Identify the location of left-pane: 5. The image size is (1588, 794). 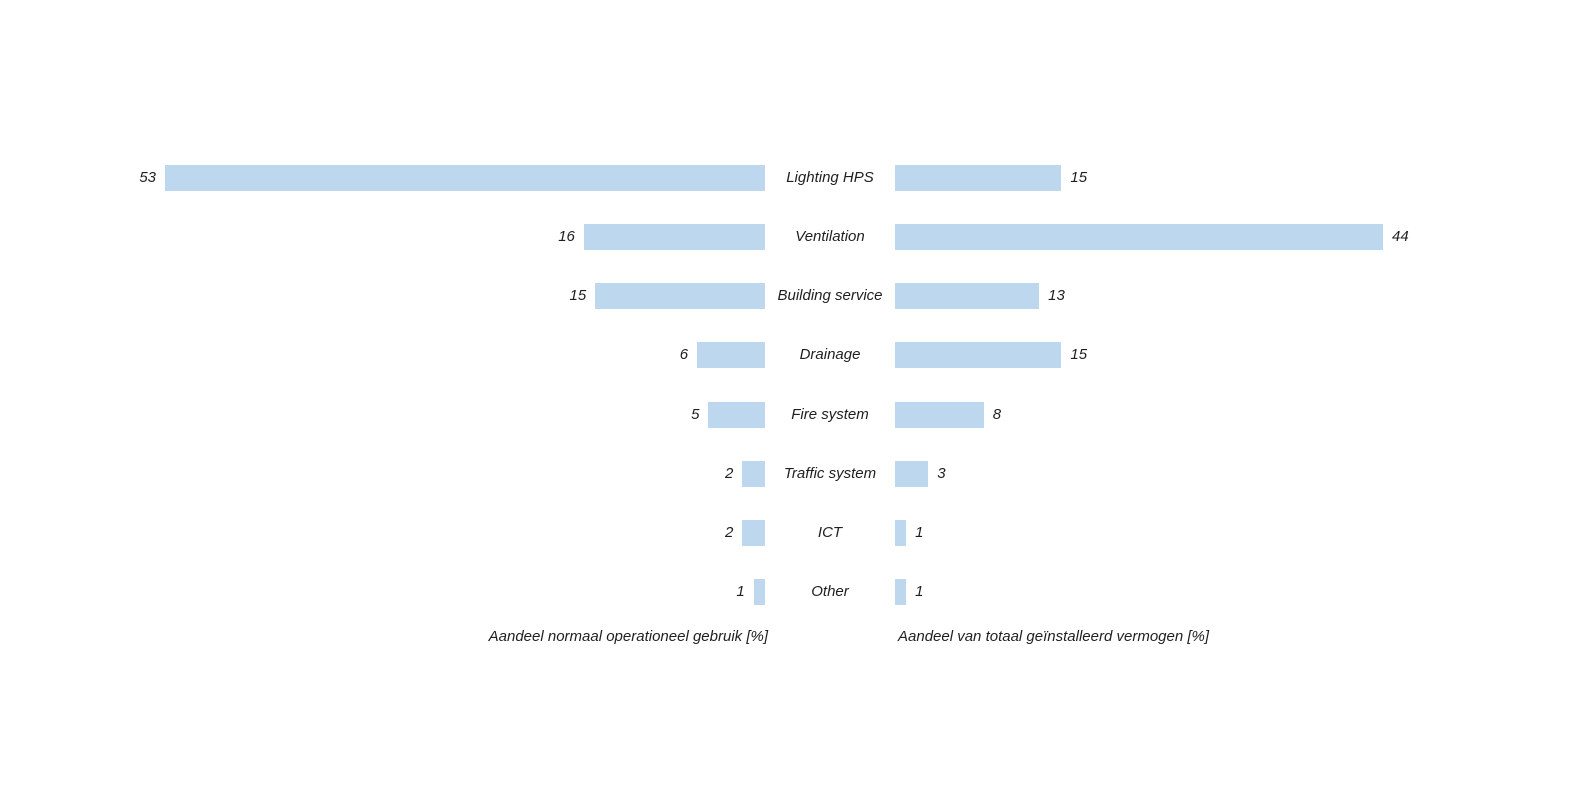
(382, 414).